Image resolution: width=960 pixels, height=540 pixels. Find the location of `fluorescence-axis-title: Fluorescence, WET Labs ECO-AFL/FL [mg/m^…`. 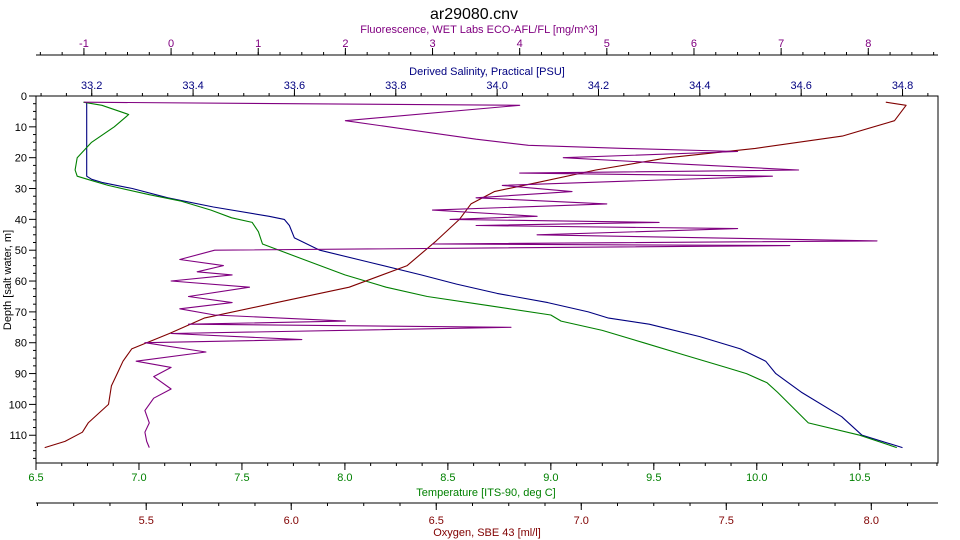

fluorescence-axis-title: Fluorescence, WET Labs ECO-AFL/FL [mg/m^… is located at coordinates (478, 30).